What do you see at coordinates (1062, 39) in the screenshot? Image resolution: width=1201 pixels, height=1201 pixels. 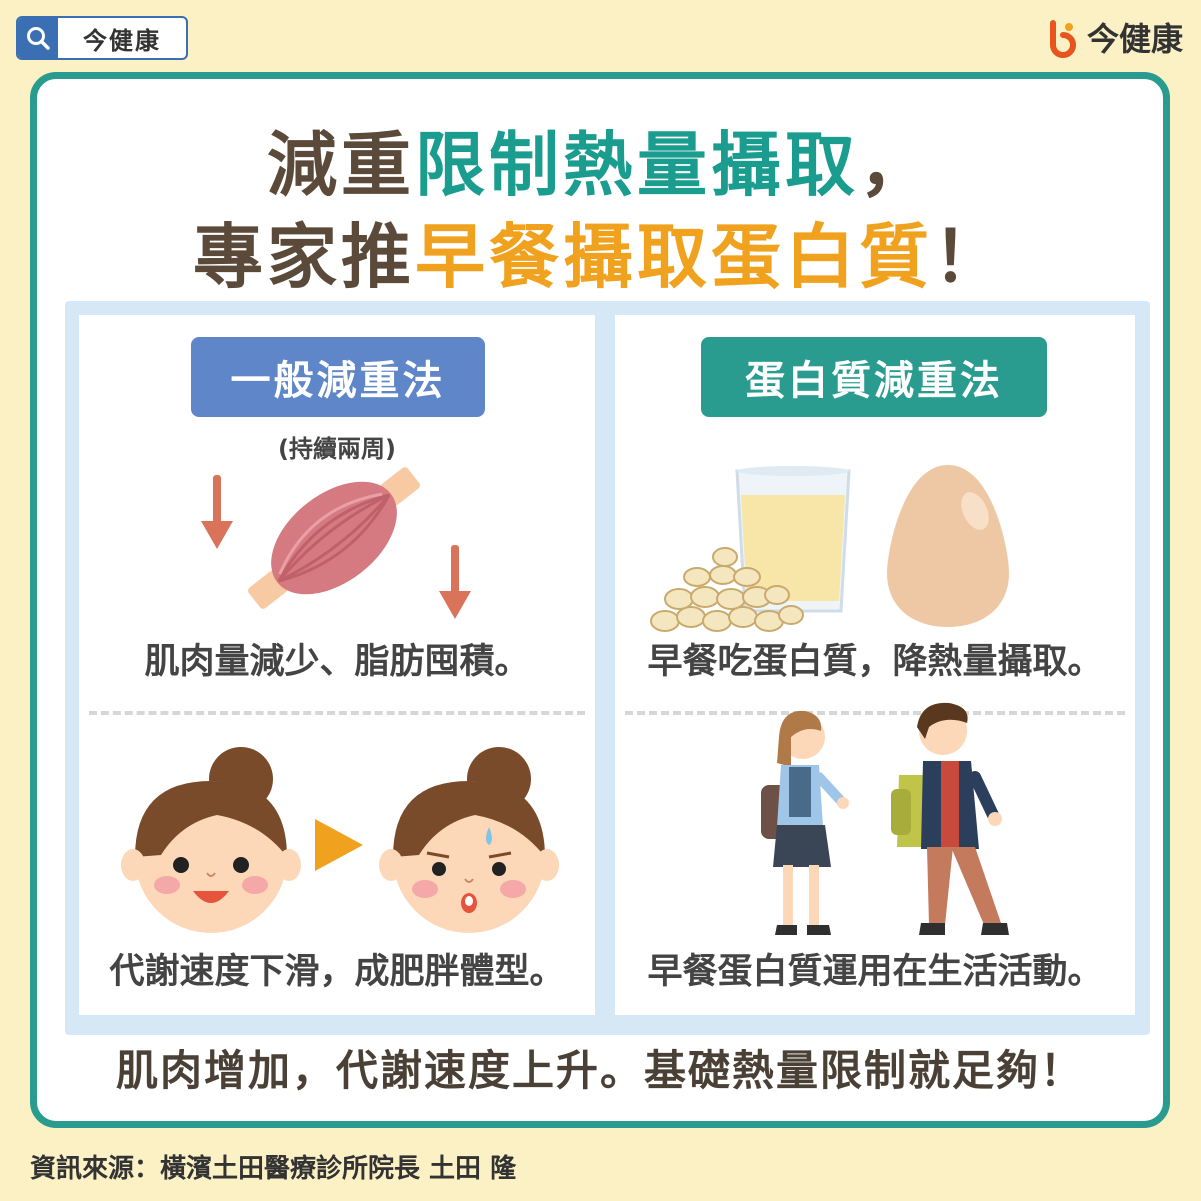 I see `brand-logo-icon` at bounding box center [1062, 39].